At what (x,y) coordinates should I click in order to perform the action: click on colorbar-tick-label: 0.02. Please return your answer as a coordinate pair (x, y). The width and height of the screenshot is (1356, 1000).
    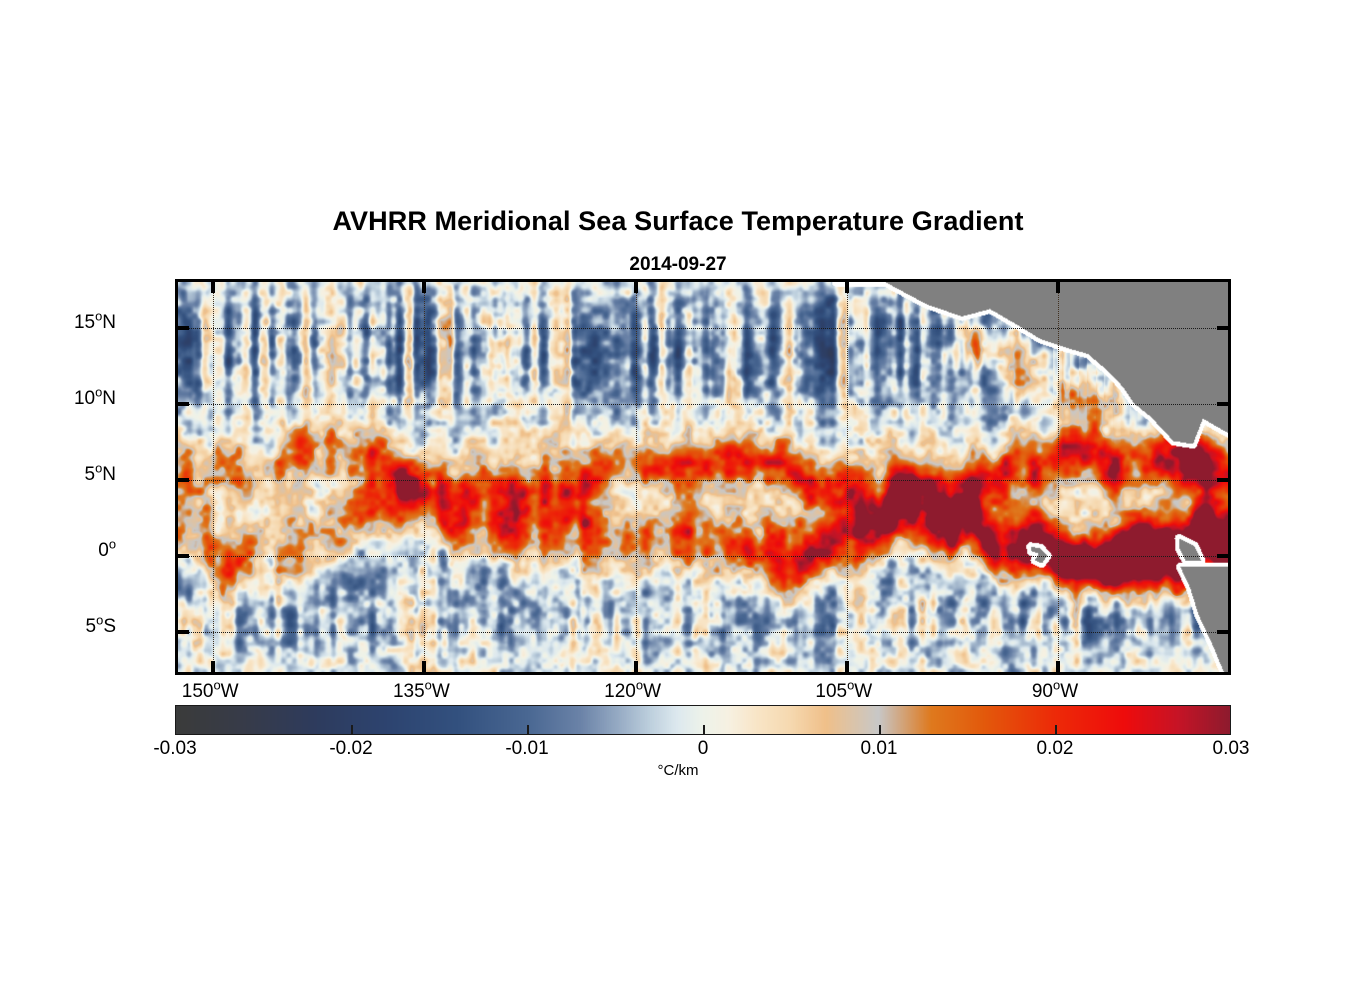
    Looking at the image, I should click on (1055, 748).